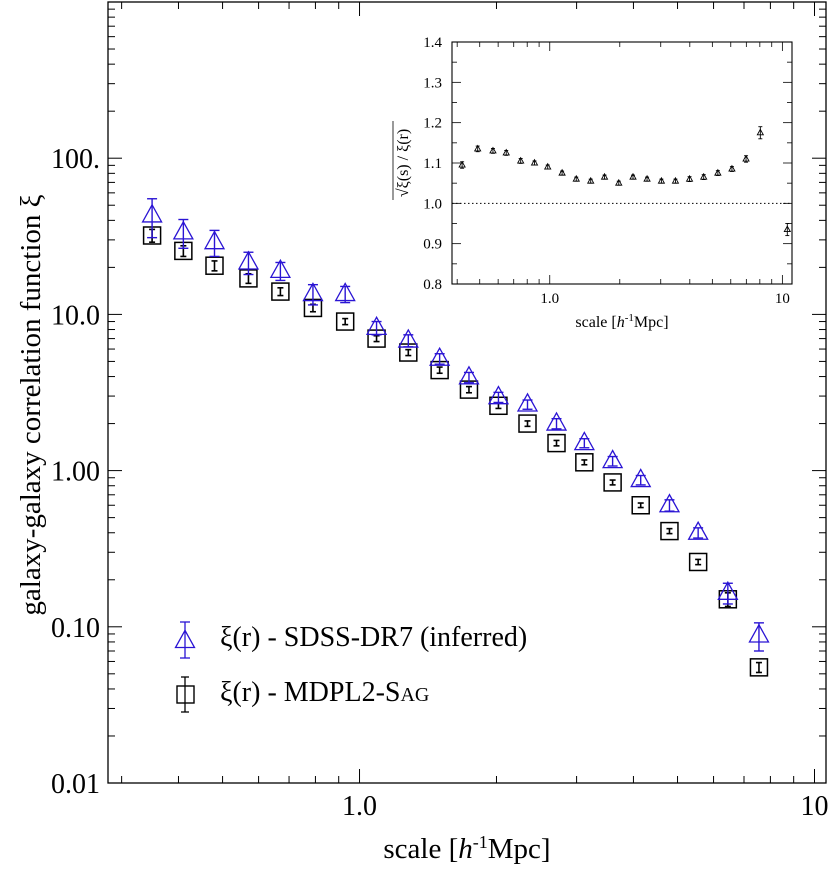 Image resolution: width=831 pixels, height=871 pixels. What do you see at coordinates (782, 299) in the screenshot?
I see `inset-x-tick-label: 10` at bounding box center [782, 299].